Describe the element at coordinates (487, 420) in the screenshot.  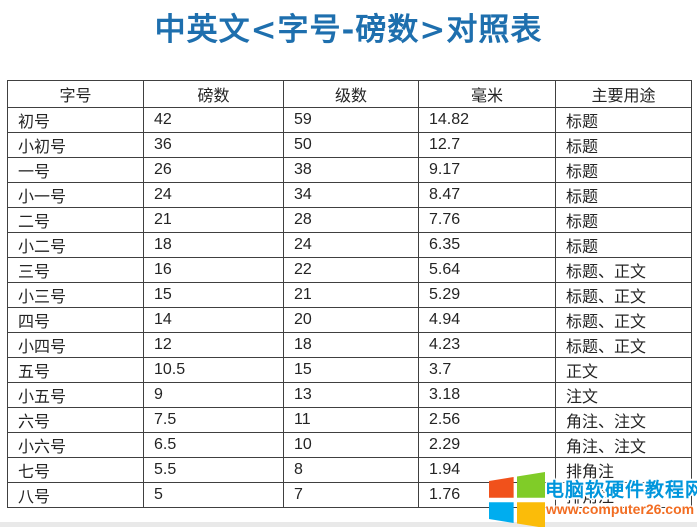
I see `cell-mm: 2.56` at that location.